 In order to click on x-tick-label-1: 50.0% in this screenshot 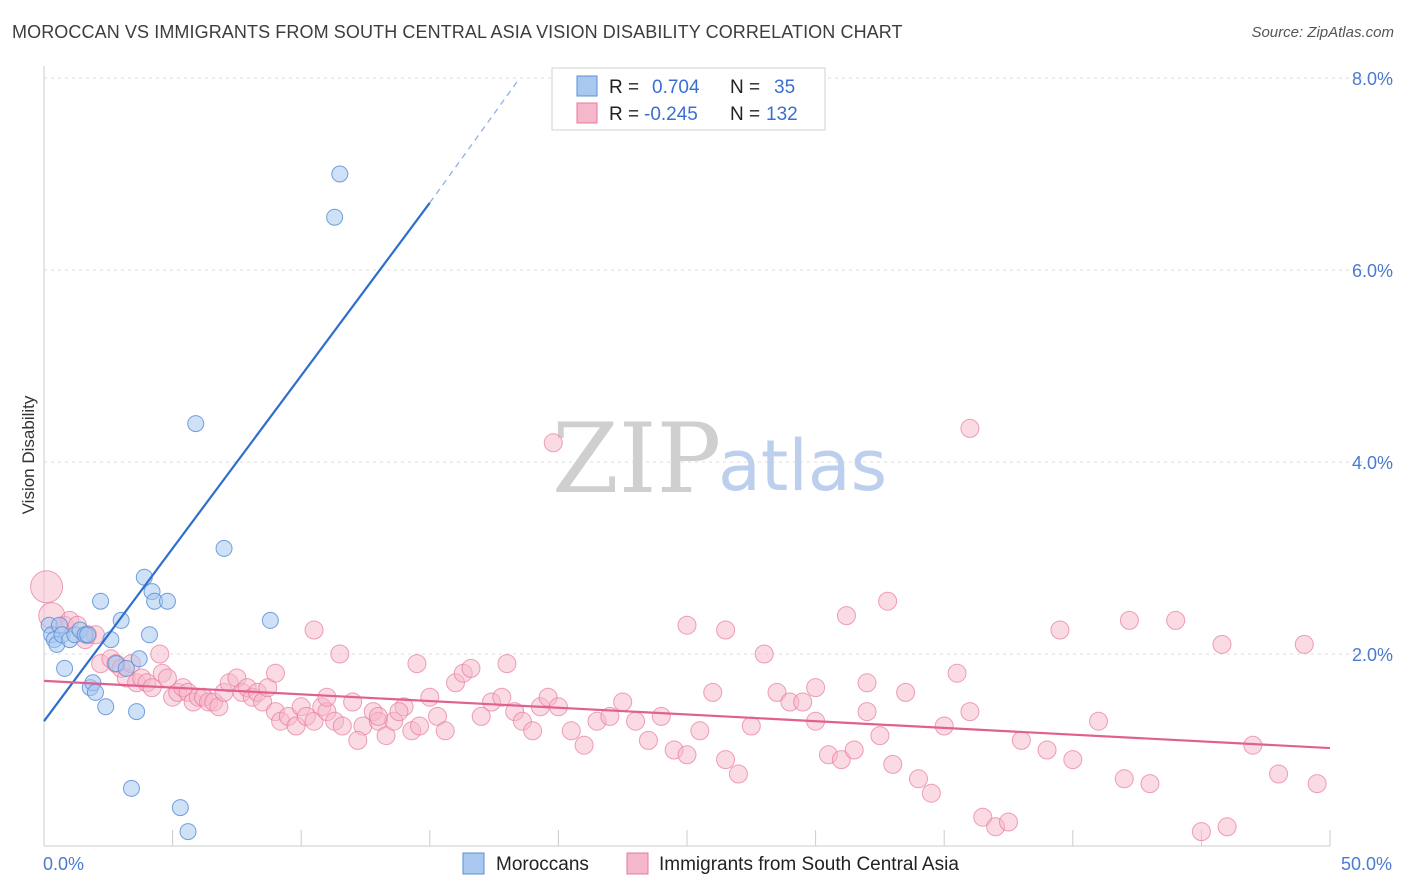, I will do `click(1366, 864)`.